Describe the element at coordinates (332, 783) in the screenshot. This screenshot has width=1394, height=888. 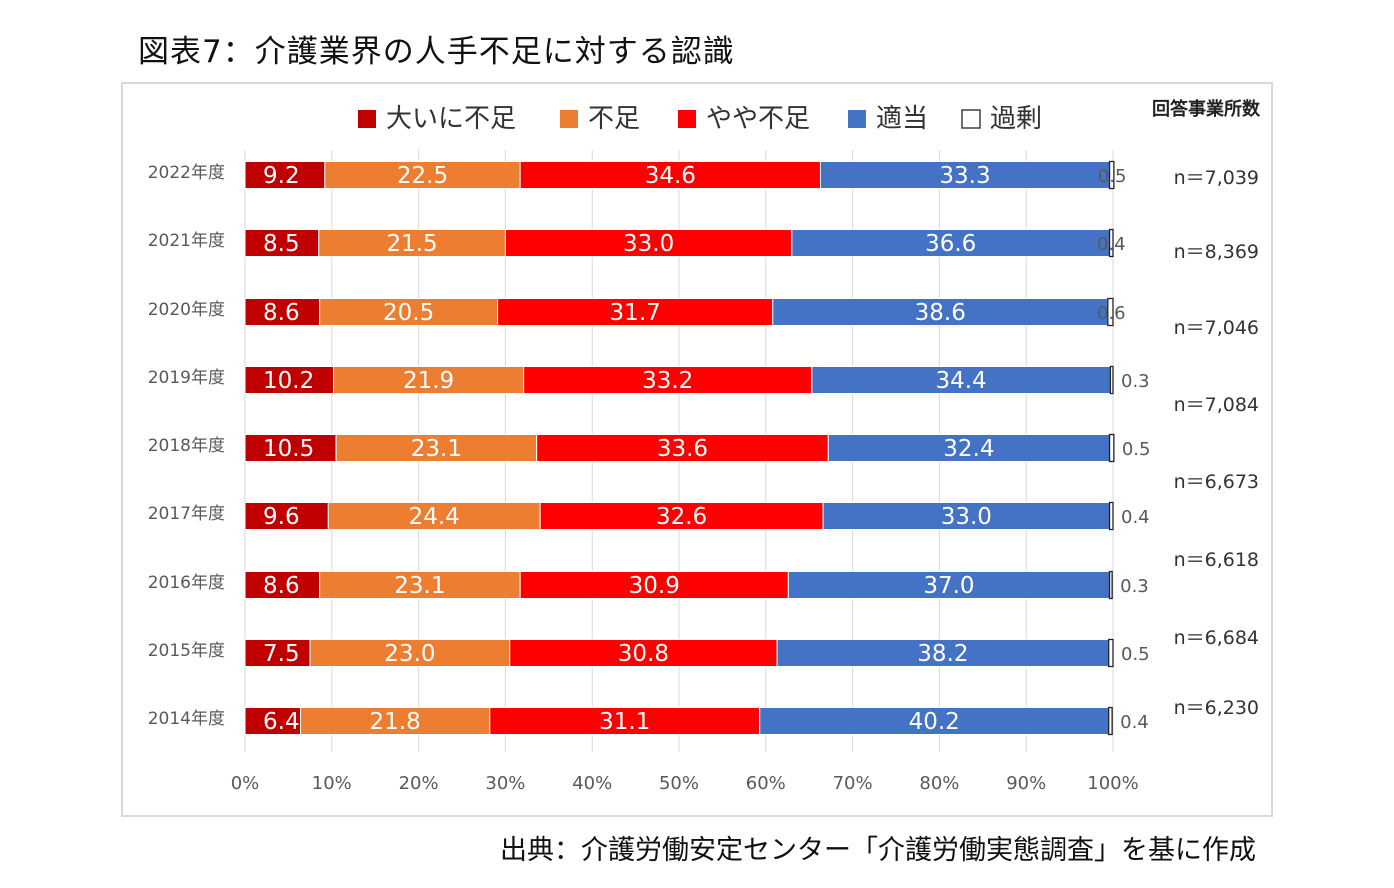
I see `x-tick-label: 10%` at that location.